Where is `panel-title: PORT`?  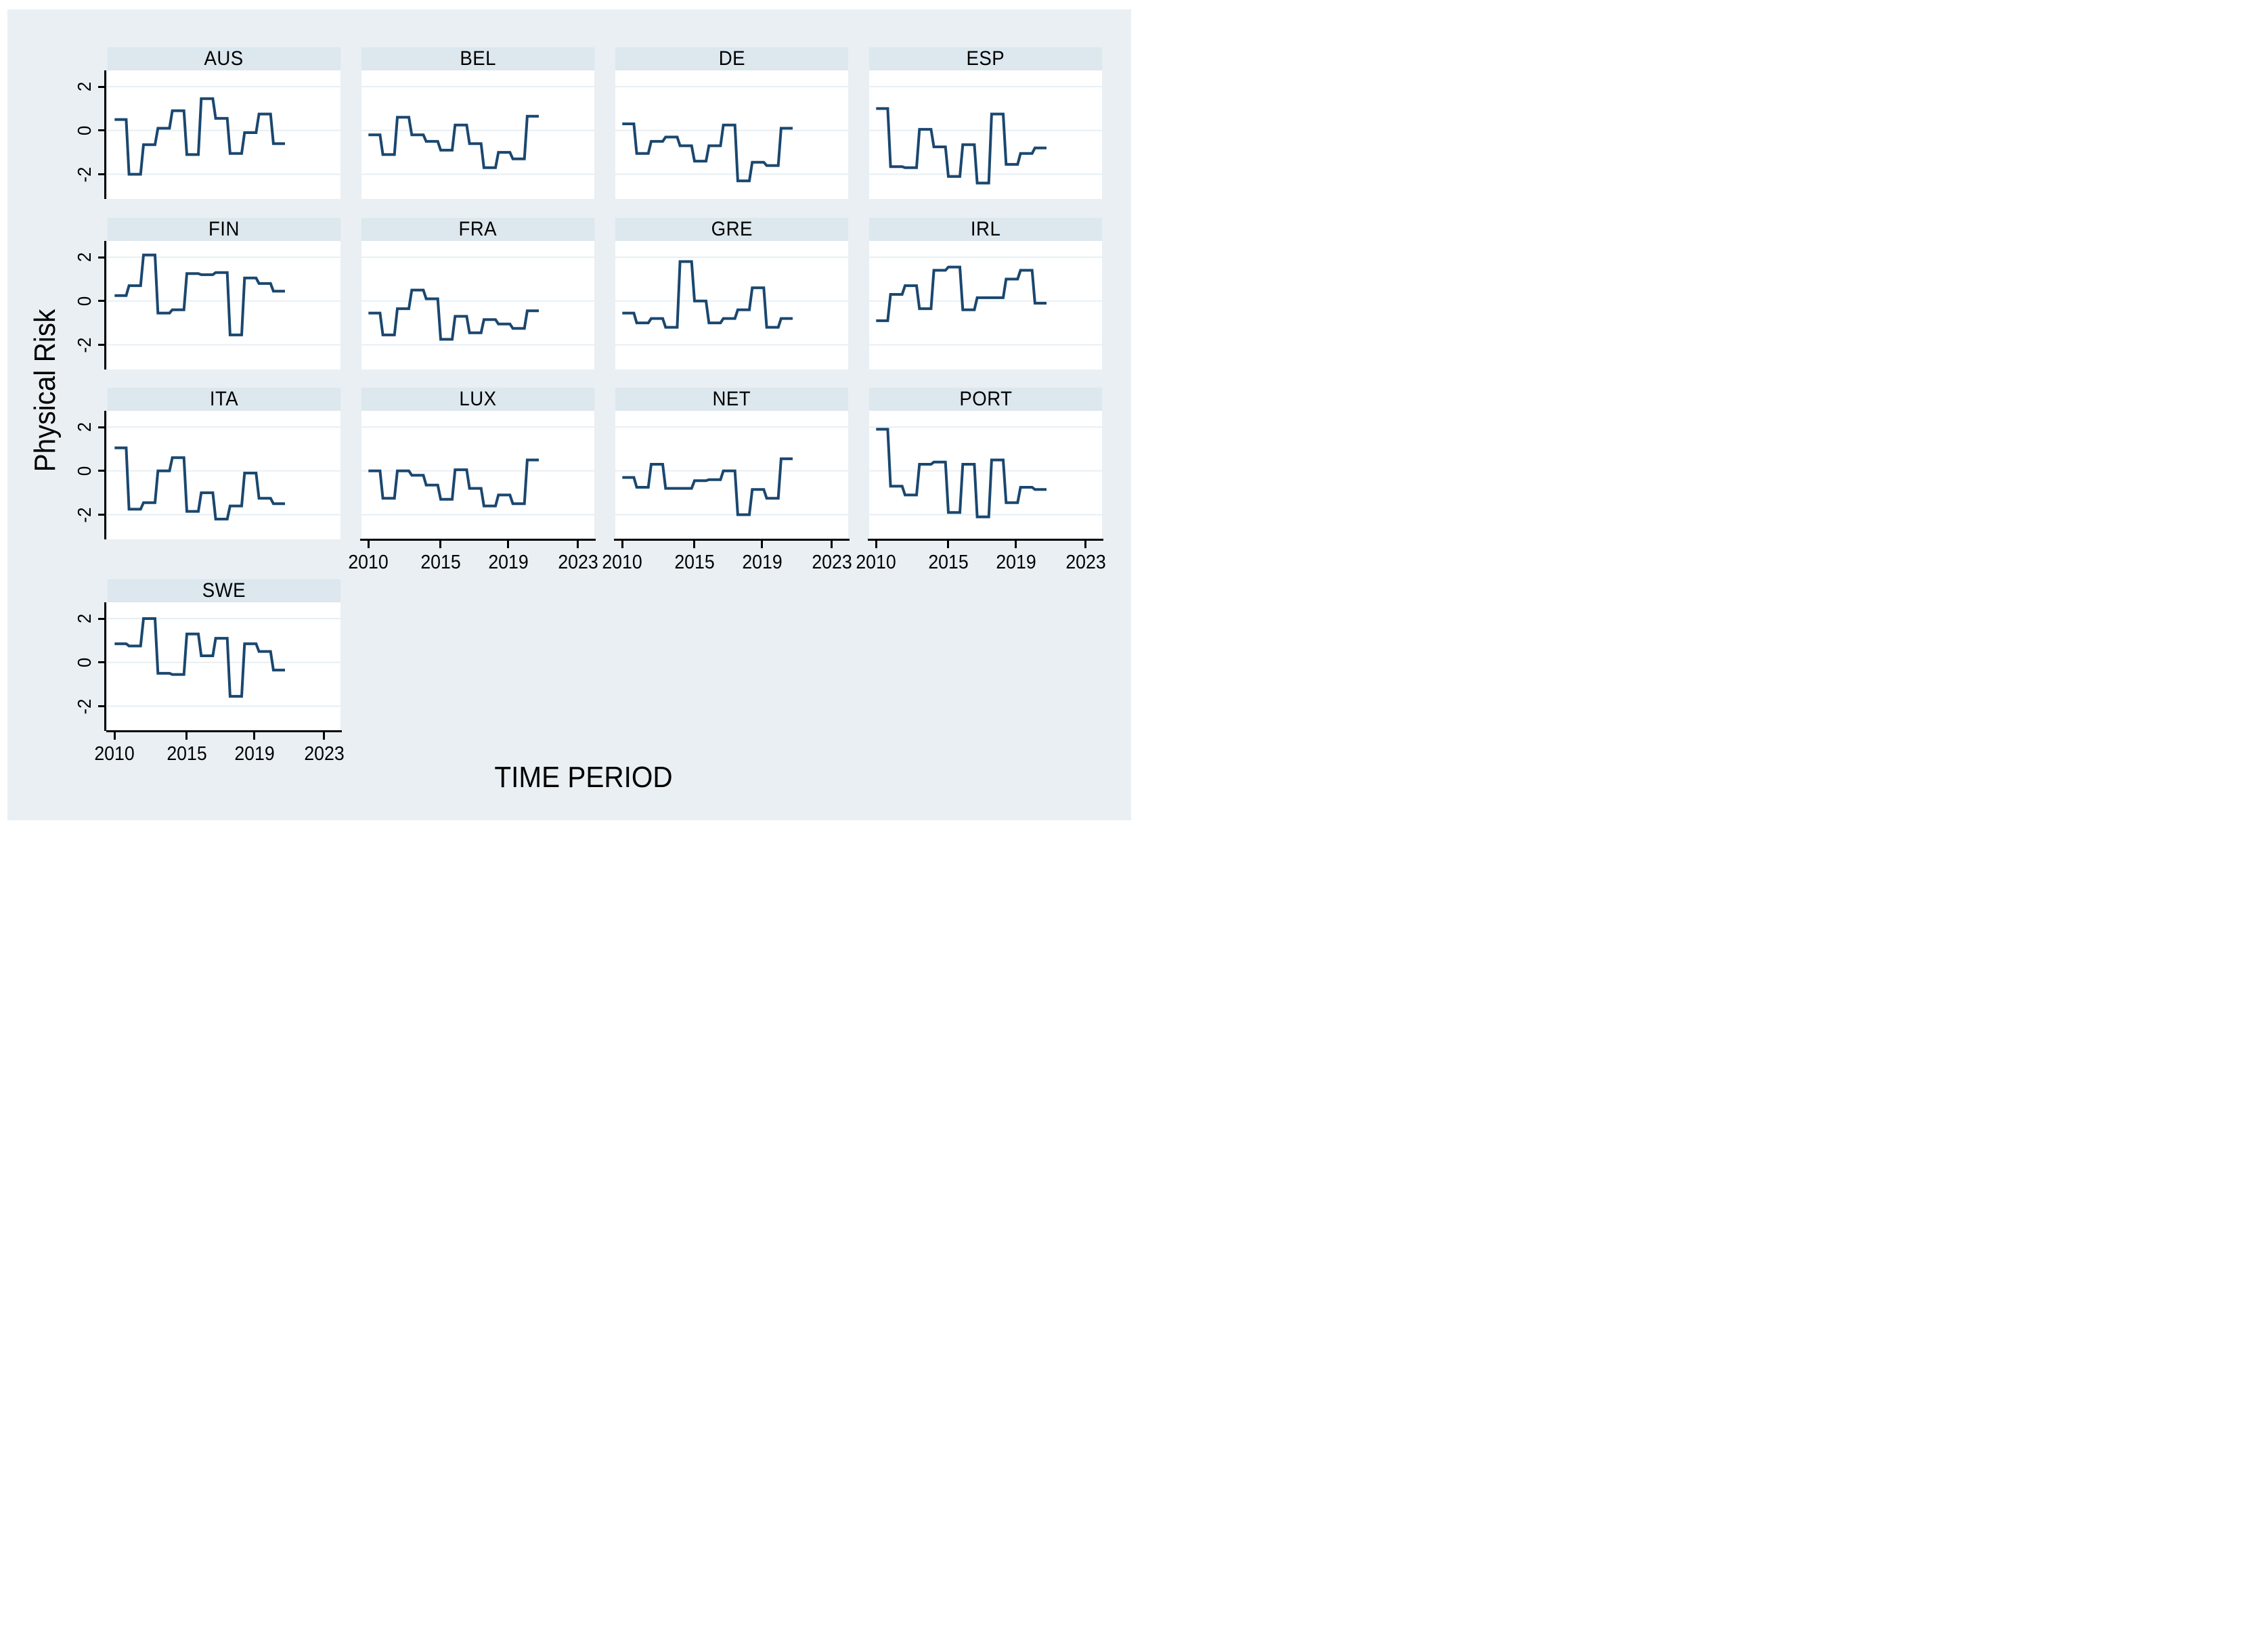
panel-title: PORT is located at coordinates (986, 399).